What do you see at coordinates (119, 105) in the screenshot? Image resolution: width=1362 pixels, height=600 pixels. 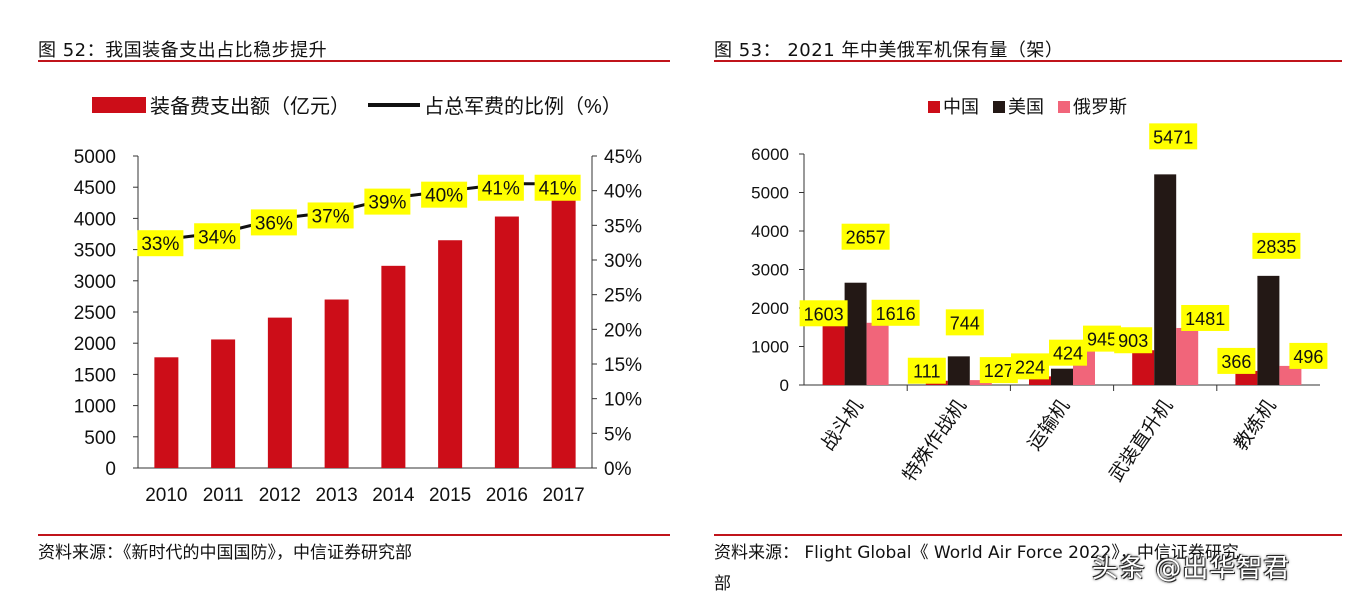 I see `legend-bar-swatch` at bounding box center [119, 105].